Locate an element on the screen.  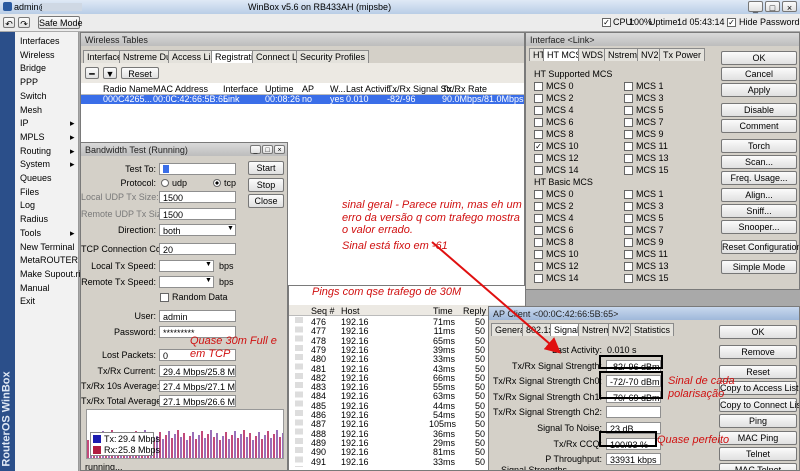
menu-item: Exit is located at coordinates (28, 301).